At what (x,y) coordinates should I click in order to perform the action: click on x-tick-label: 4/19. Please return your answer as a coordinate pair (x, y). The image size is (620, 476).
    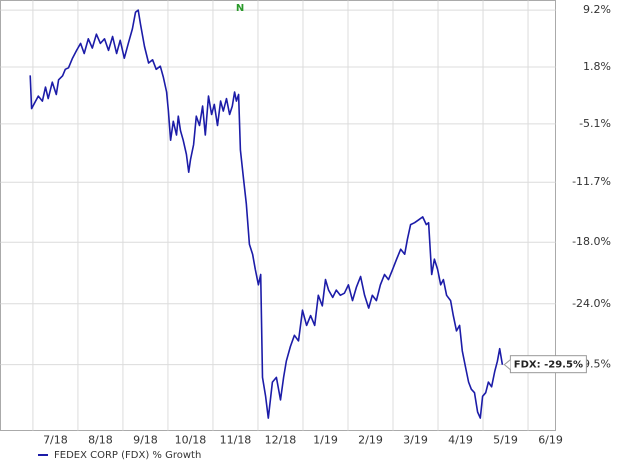
    Looking at the image, I should click on (460, 440).